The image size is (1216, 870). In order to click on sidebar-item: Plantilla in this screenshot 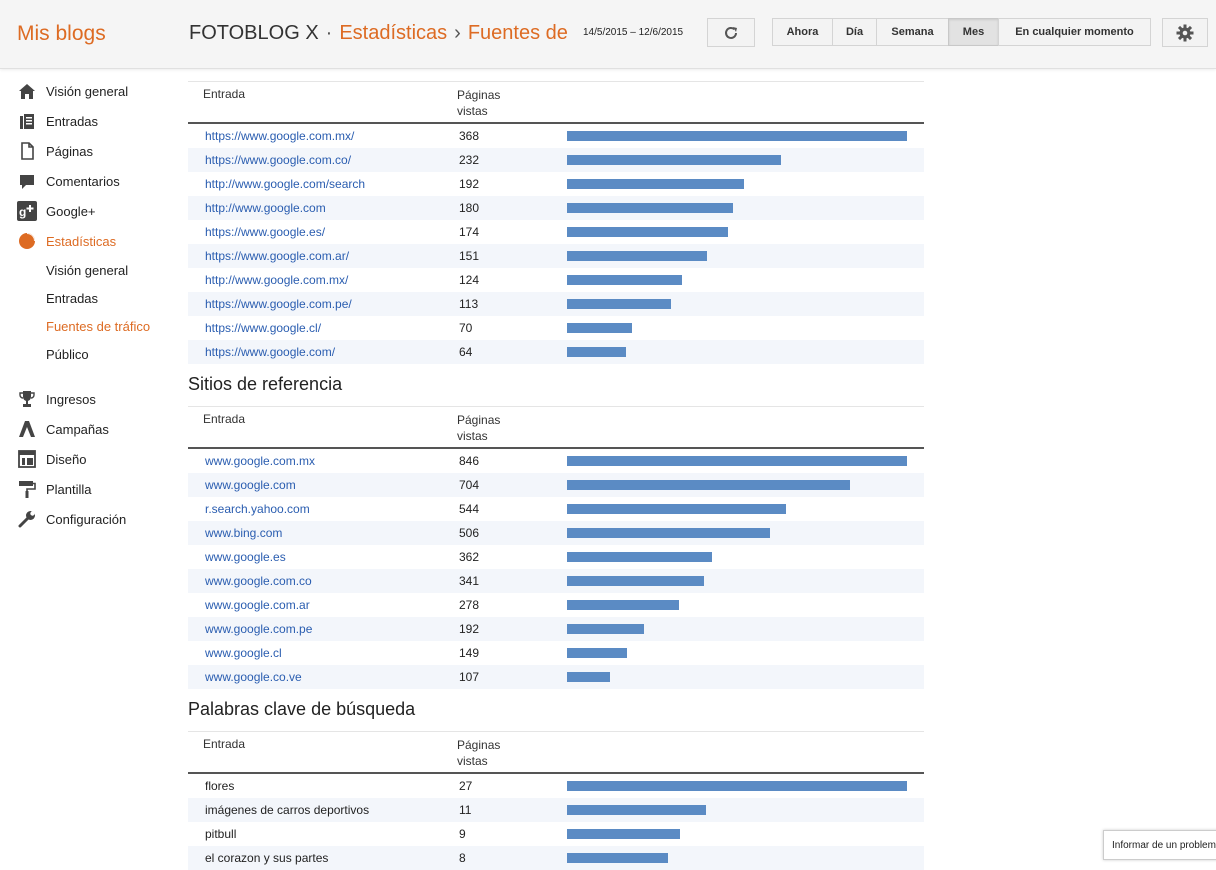, I will do `click(54, 489)`.